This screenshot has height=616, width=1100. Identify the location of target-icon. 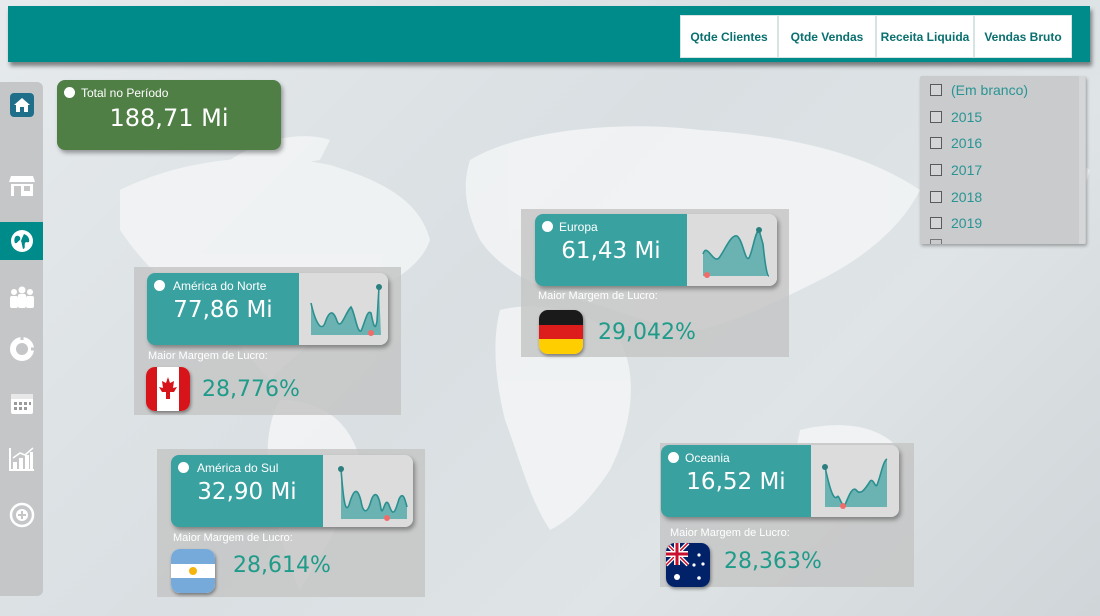
(21, 515).